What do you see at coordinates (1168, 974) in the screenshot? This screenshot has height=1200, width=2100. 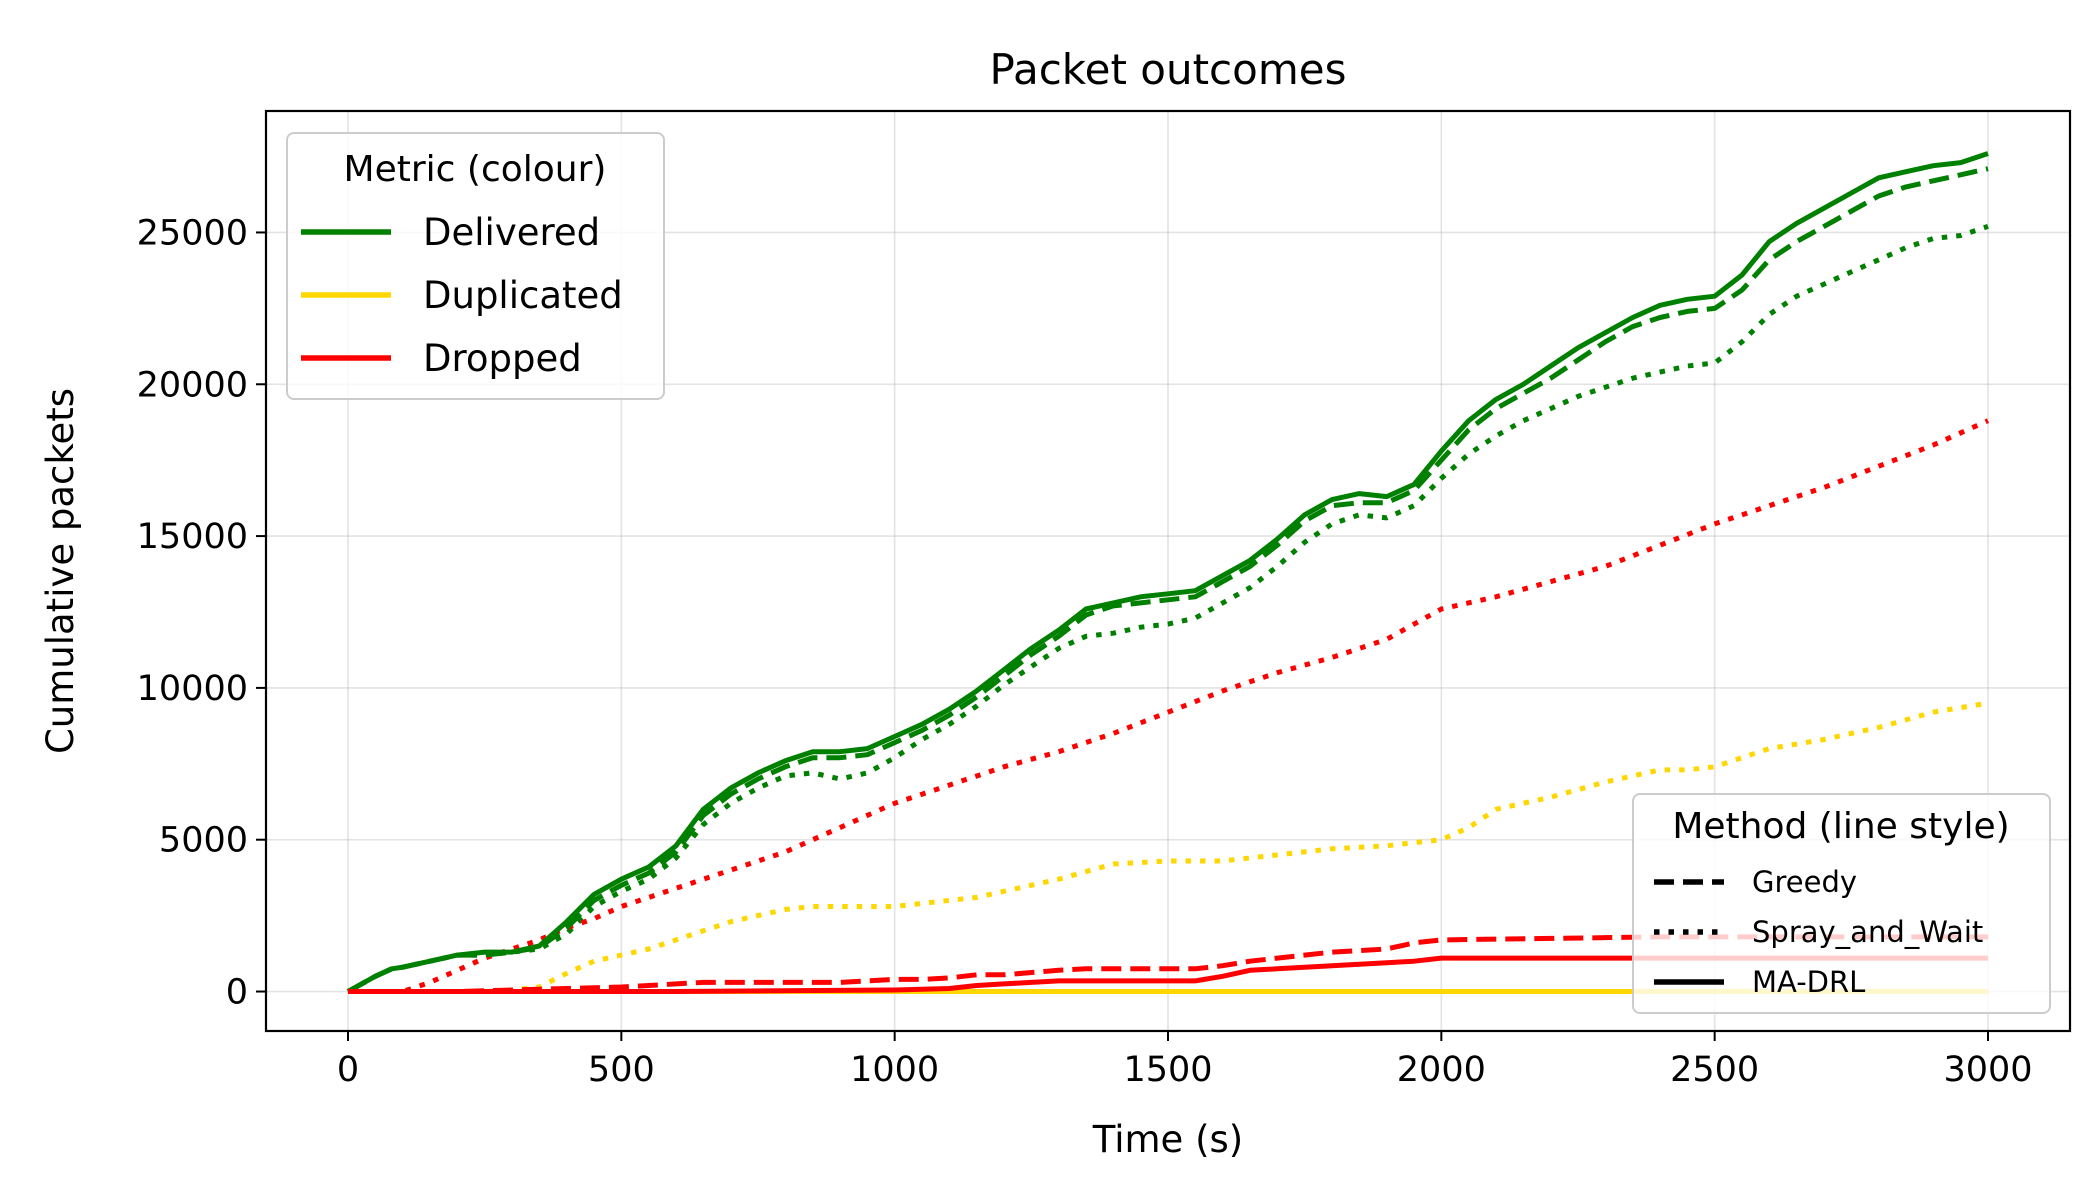 I see `series-line-dropped-ma-drl` at bounding box center [1168, 974].